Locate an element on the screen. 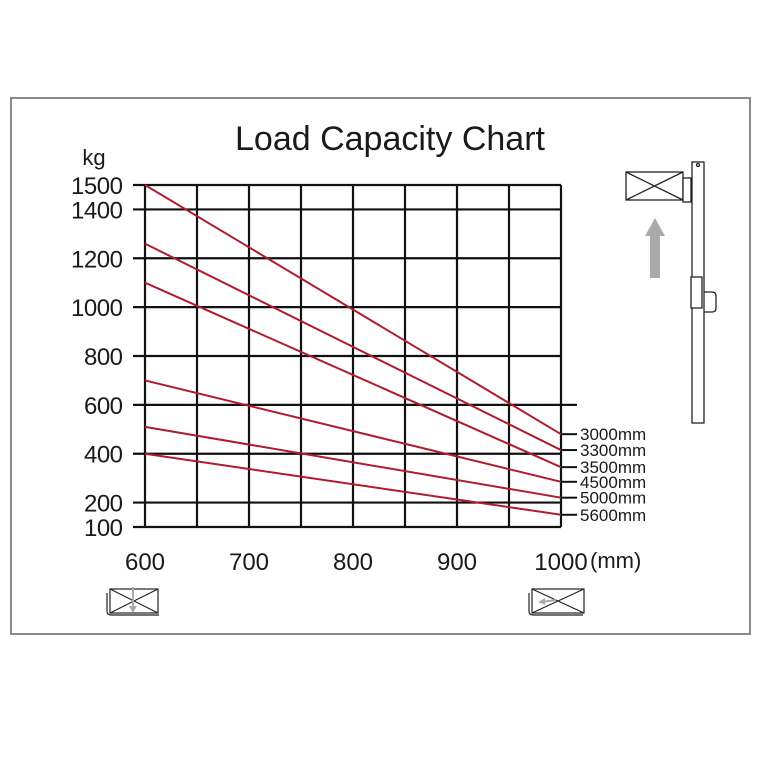  series-line-5000mm is located at coordinates (353, 462).